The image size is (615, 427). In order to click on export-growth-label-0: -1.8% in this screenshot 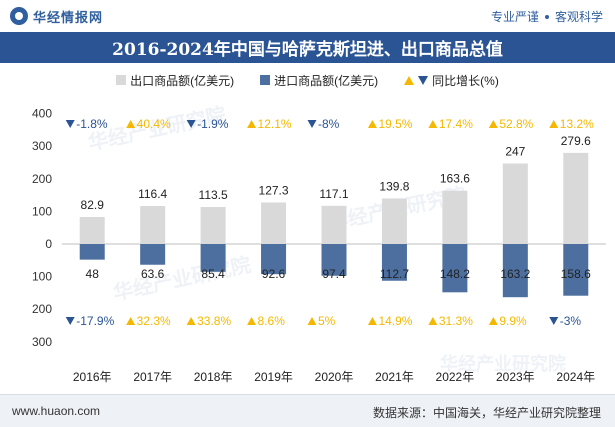, I will do `click(92, 124)`.